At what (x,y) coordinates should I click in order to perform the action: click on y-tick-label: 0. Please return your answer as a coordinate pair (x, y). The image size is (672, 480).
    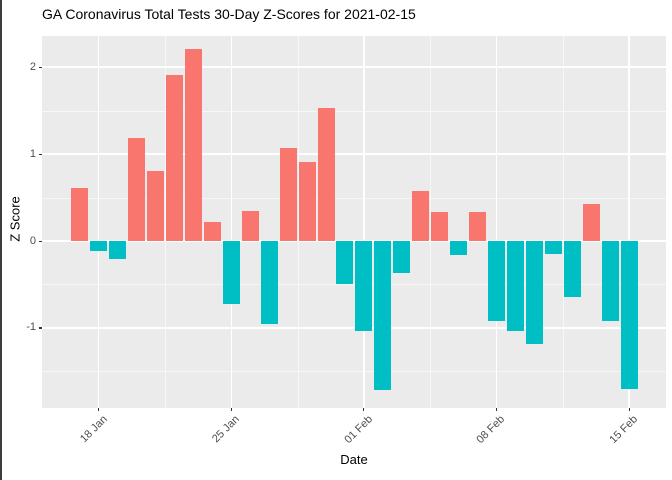
    Looking at the image, I should click on (32, 240).